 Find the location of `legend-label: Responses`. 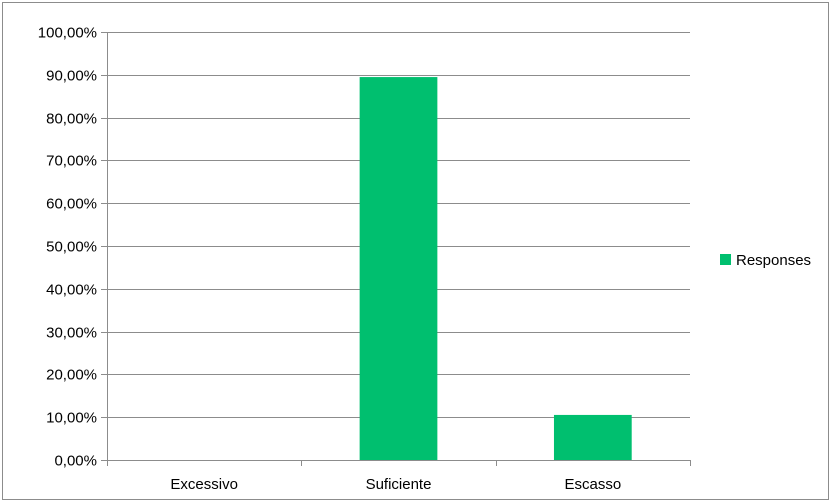

legend-label: Responses is located at coordinates (773, 260).